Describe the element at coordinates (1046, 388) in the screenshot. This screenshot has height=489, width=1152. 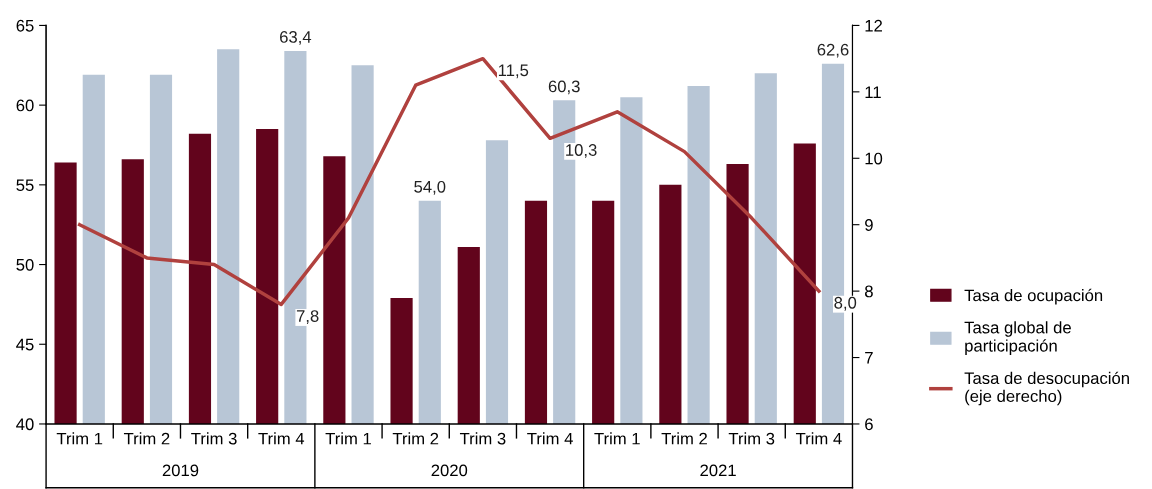
I see `legend-label: Tasa de desocupación (eje derecho)` at that location.